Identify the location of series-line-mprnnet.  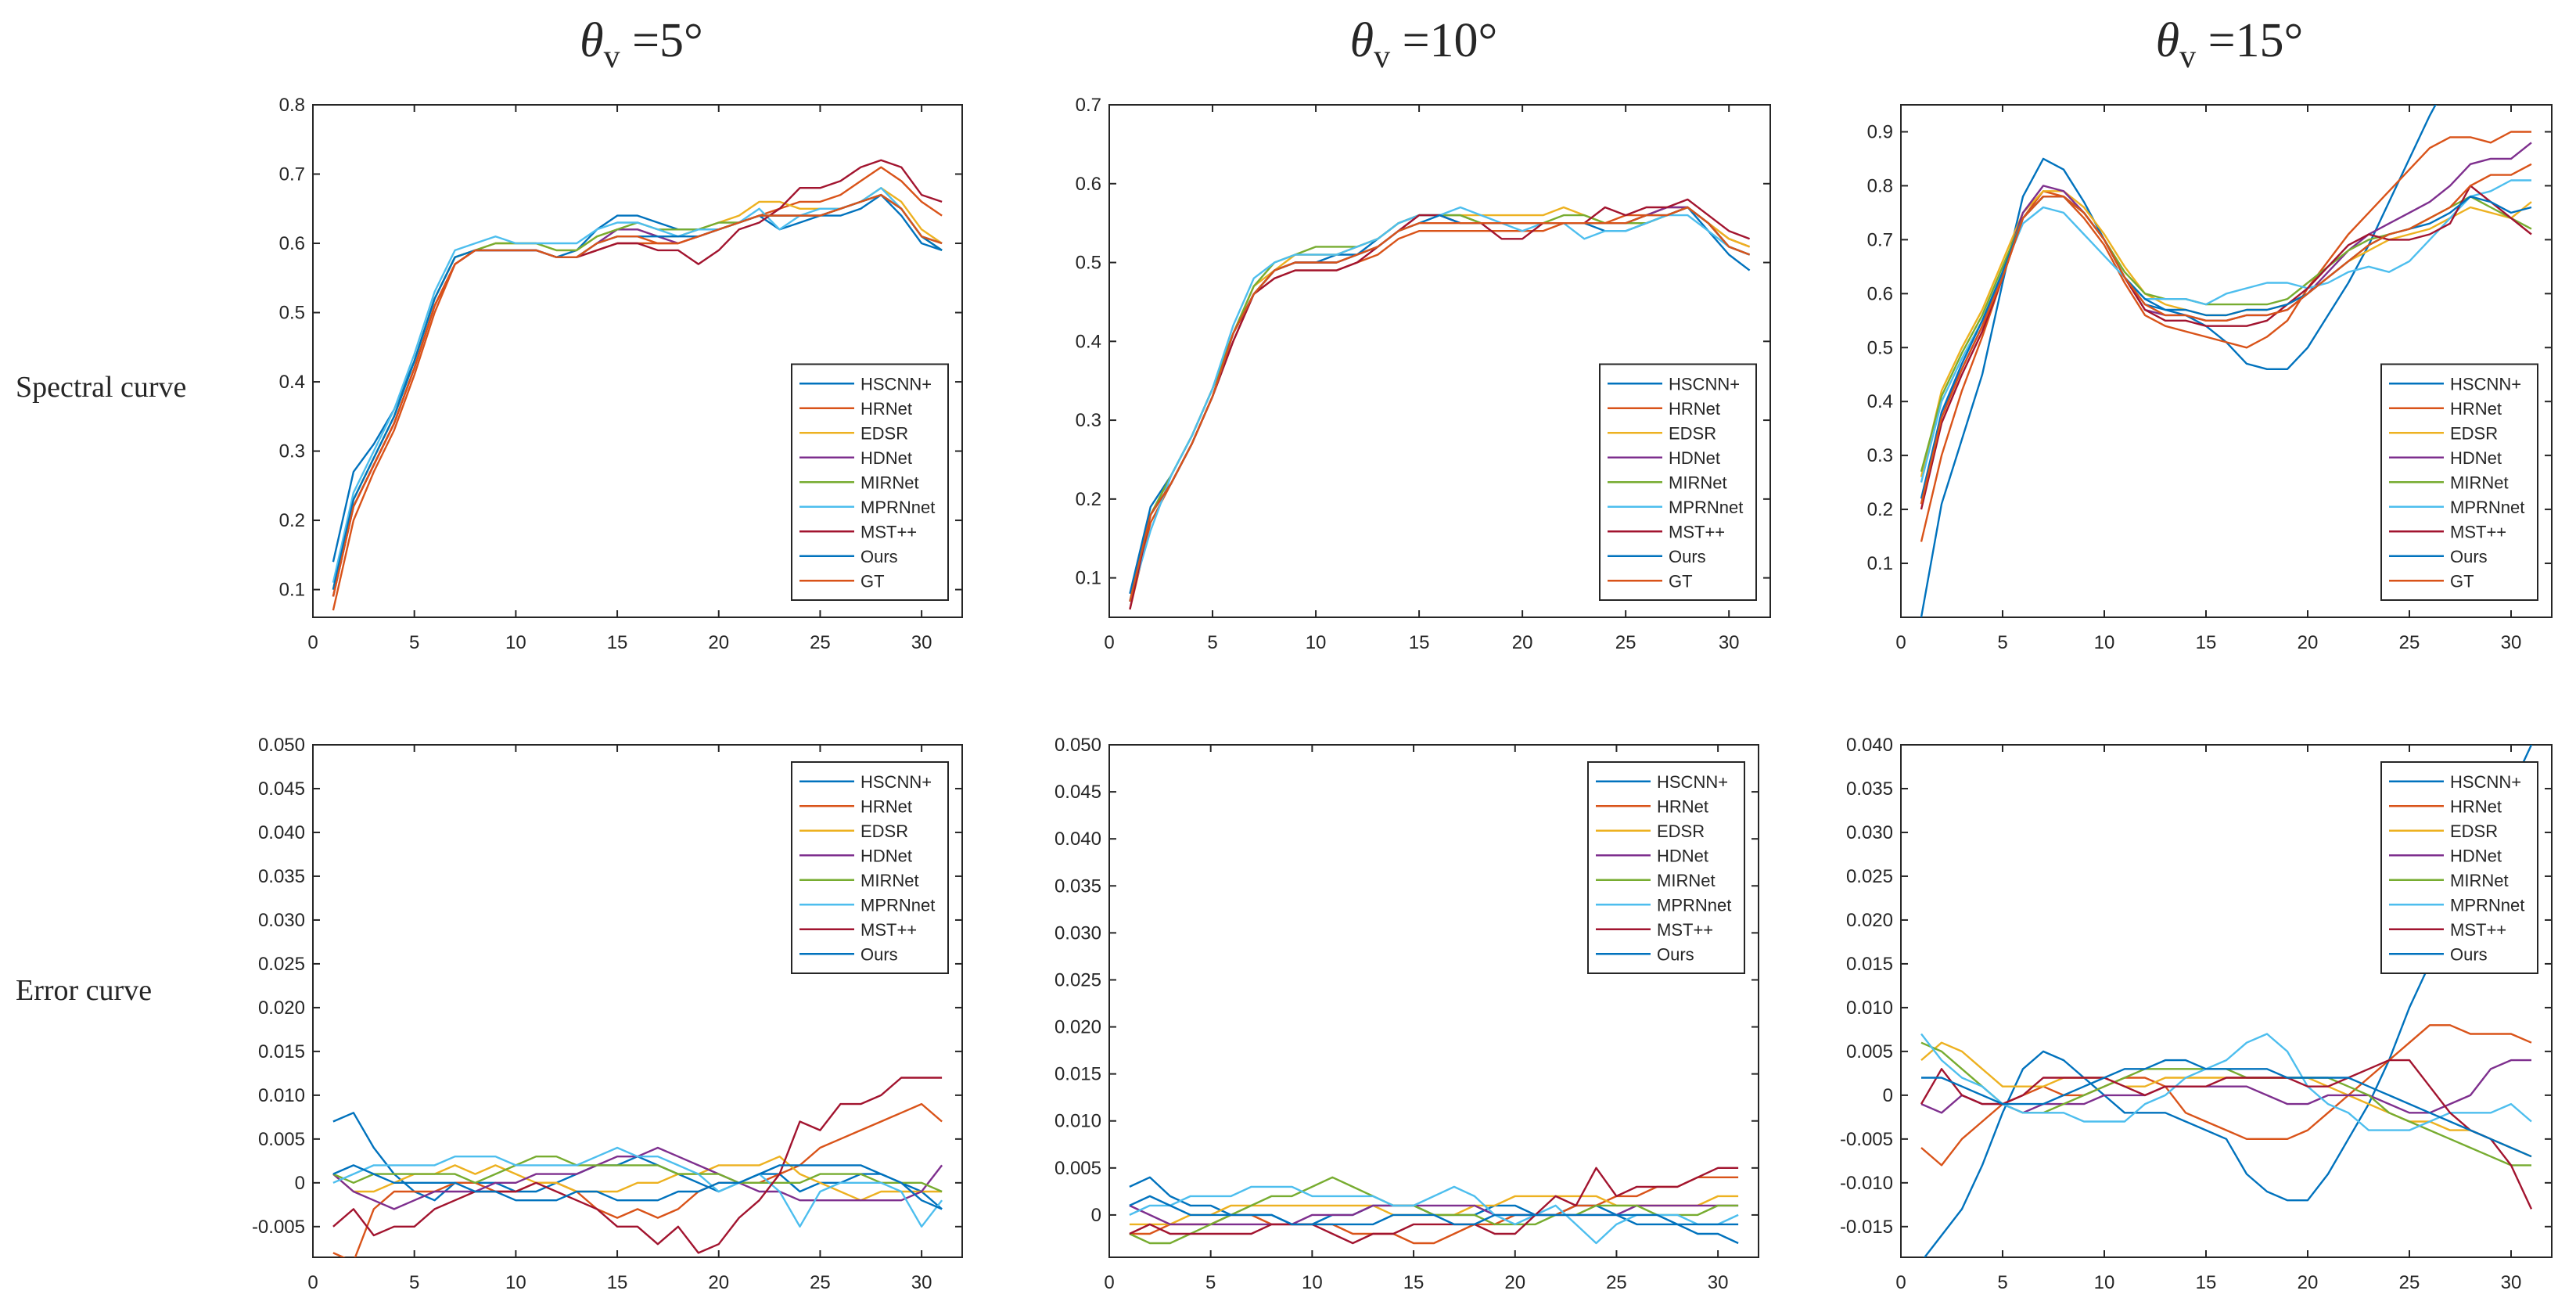
(2226, 1082).